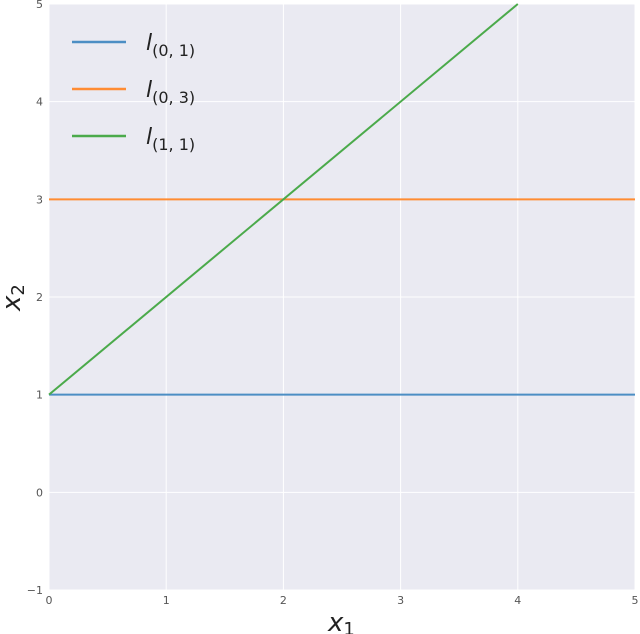 This screenshot has width=640, height=634. I want to click on y-tick-label: 0, so click(39, 492).